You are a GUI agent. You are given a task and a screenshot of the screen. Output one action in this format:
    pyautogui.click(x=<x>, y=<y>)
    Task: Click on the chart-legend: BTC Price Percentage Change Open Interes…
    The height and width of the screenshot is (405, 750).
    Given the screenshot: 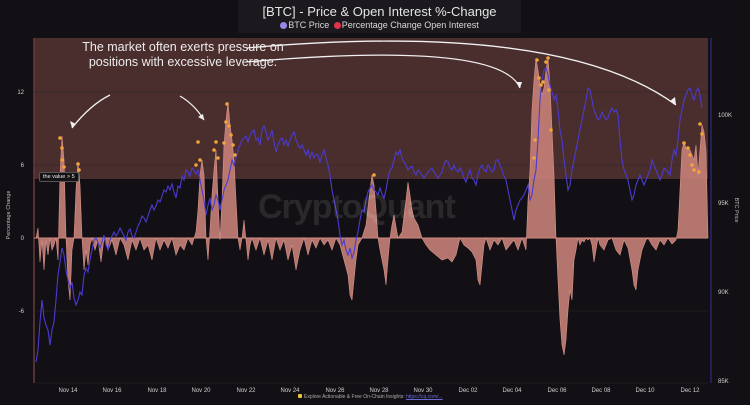 What is the action you would take?
    pyautogui.click(x=379, y=25)
    